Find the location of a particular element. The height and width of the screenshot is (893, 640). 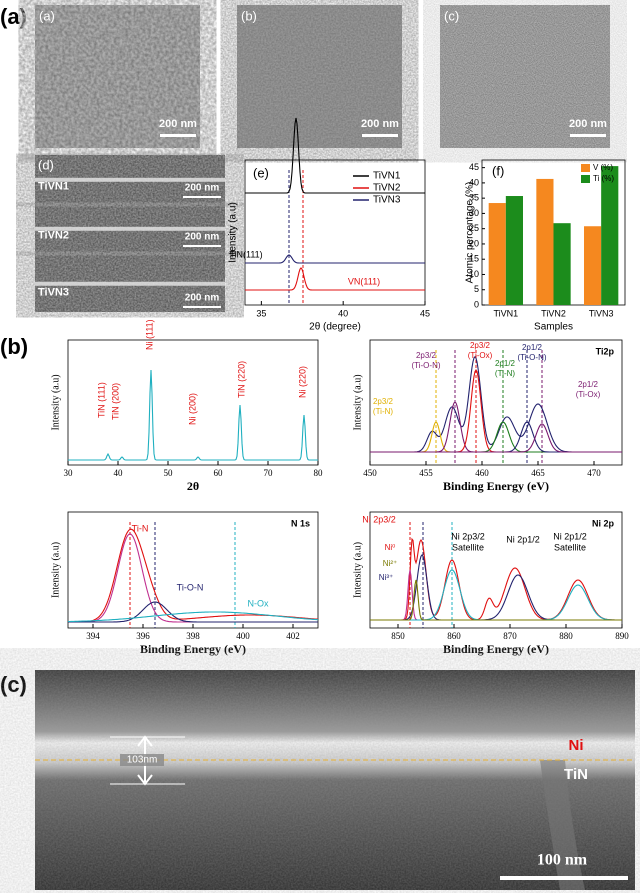

arrow-head is located at coordinates (145, 760).